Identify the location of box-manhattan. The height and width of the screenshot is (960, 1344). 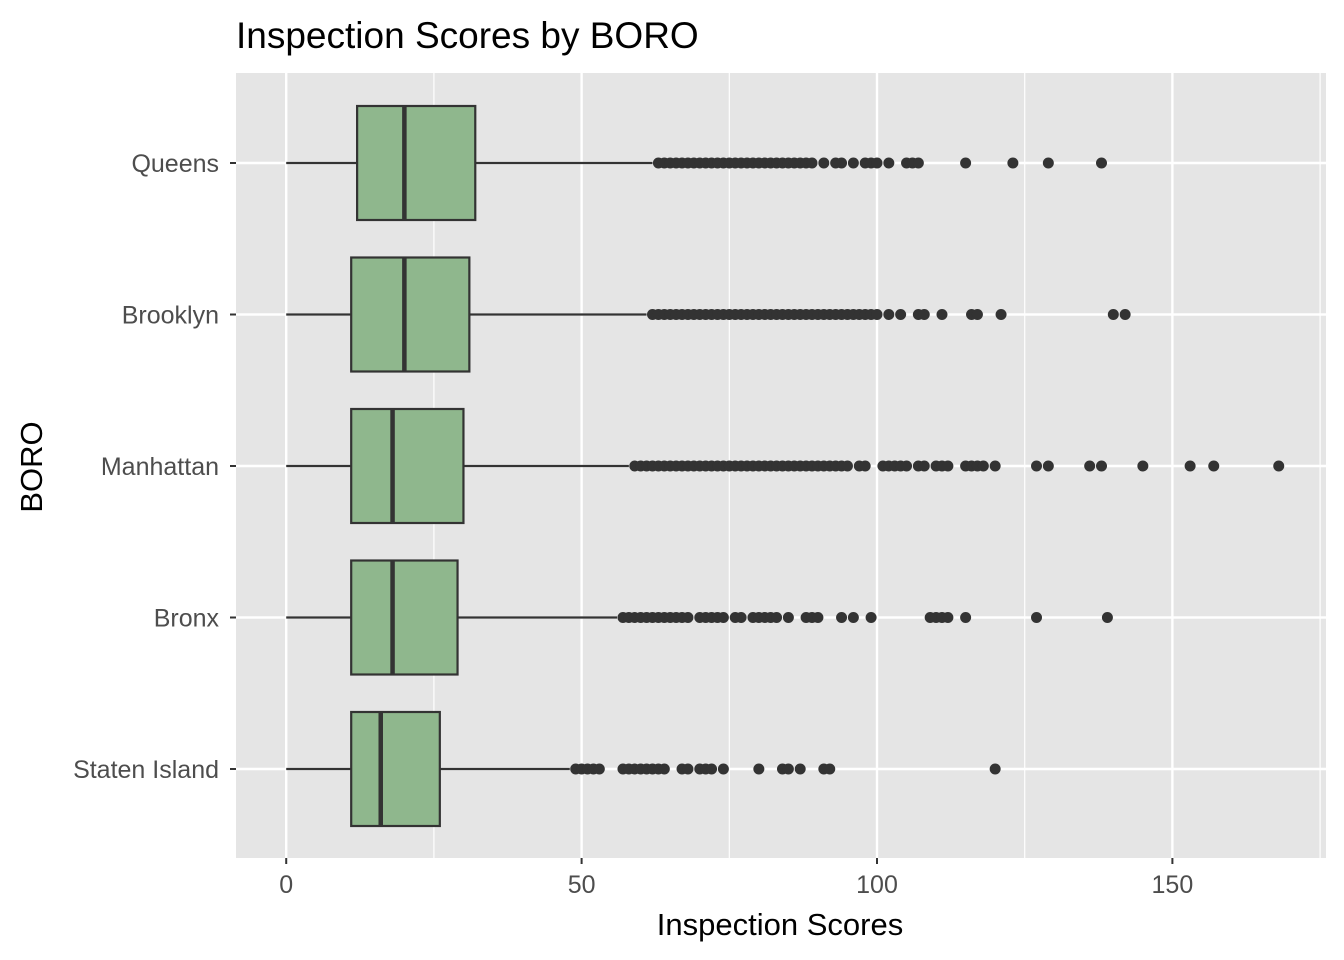
(785, 466).